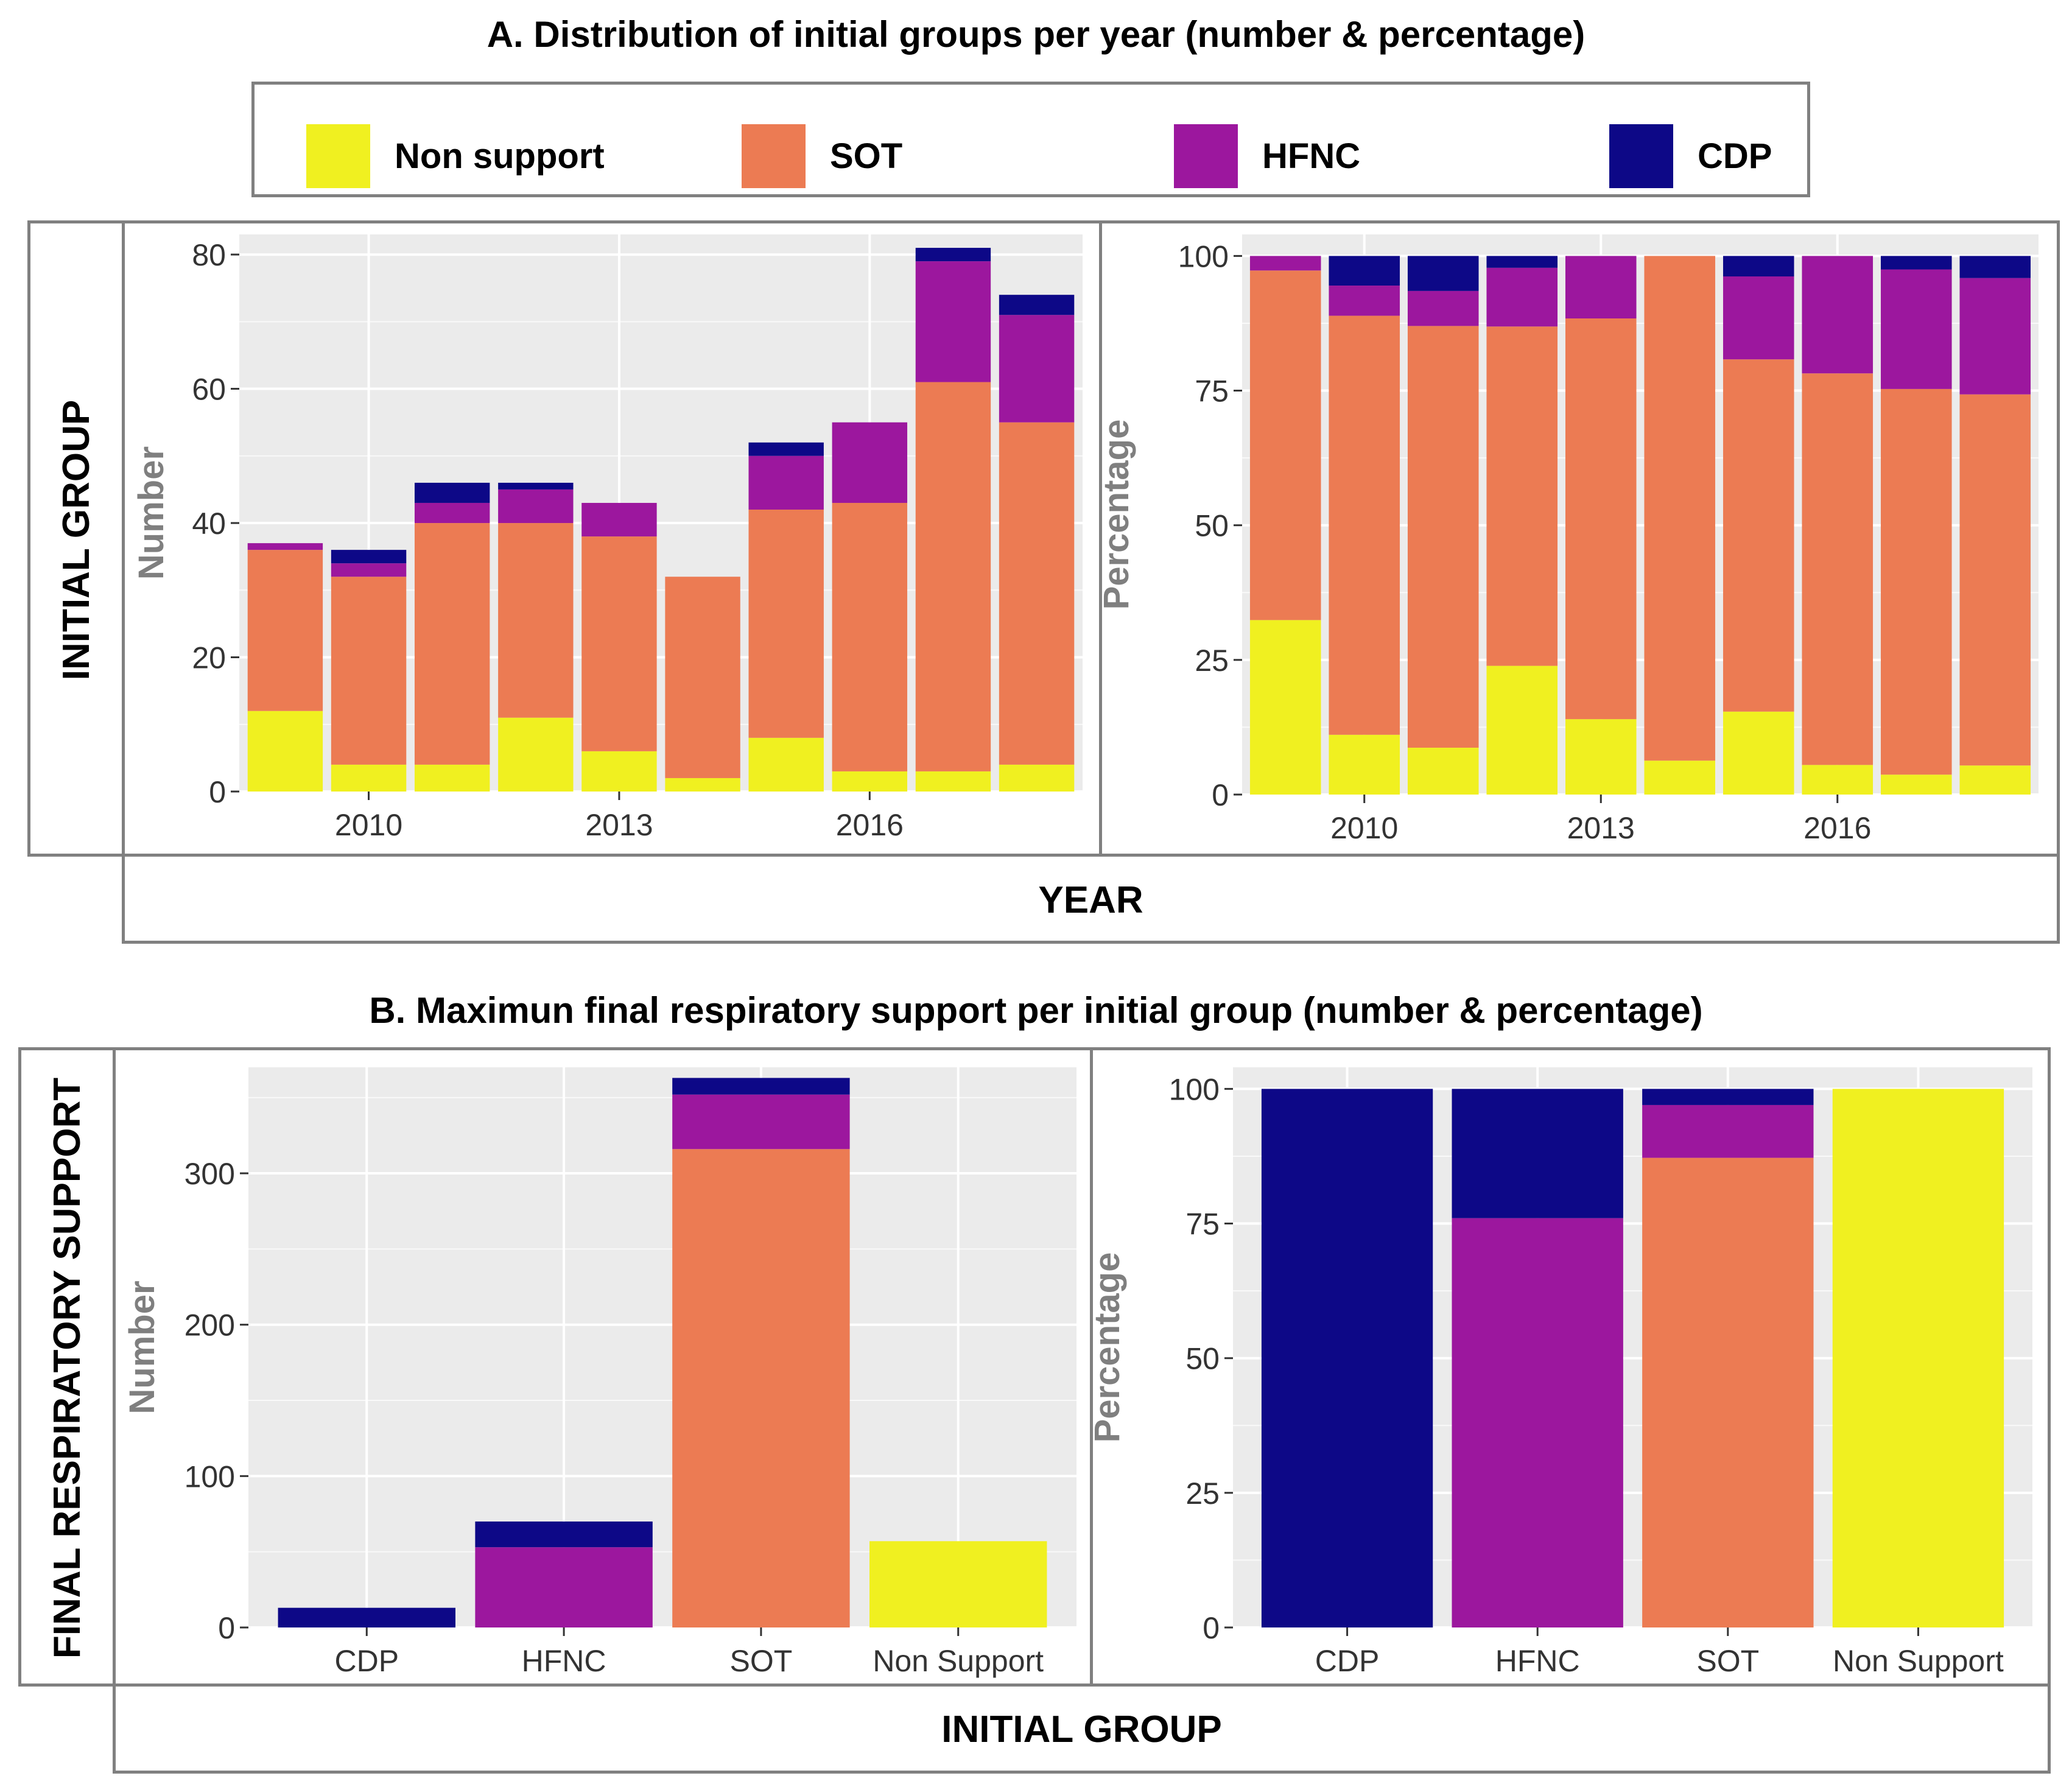 The width and height of the screenshot is (2072, 1787). I want to click on legend-swatch-hfnc, so click(1206, 156).